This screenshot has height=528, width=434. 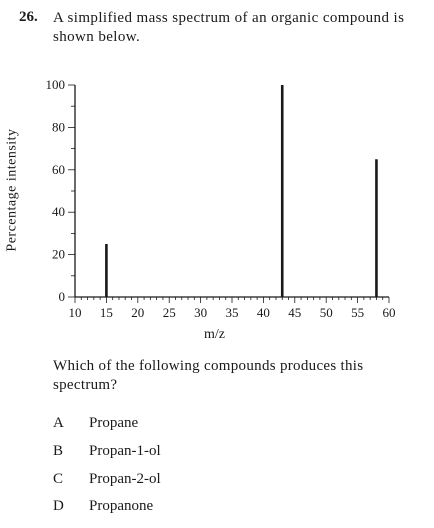 What do you see at coordinates (114, 423) in the screenshot?
I see `option-text: Propane` at bounding box center [114, 423].